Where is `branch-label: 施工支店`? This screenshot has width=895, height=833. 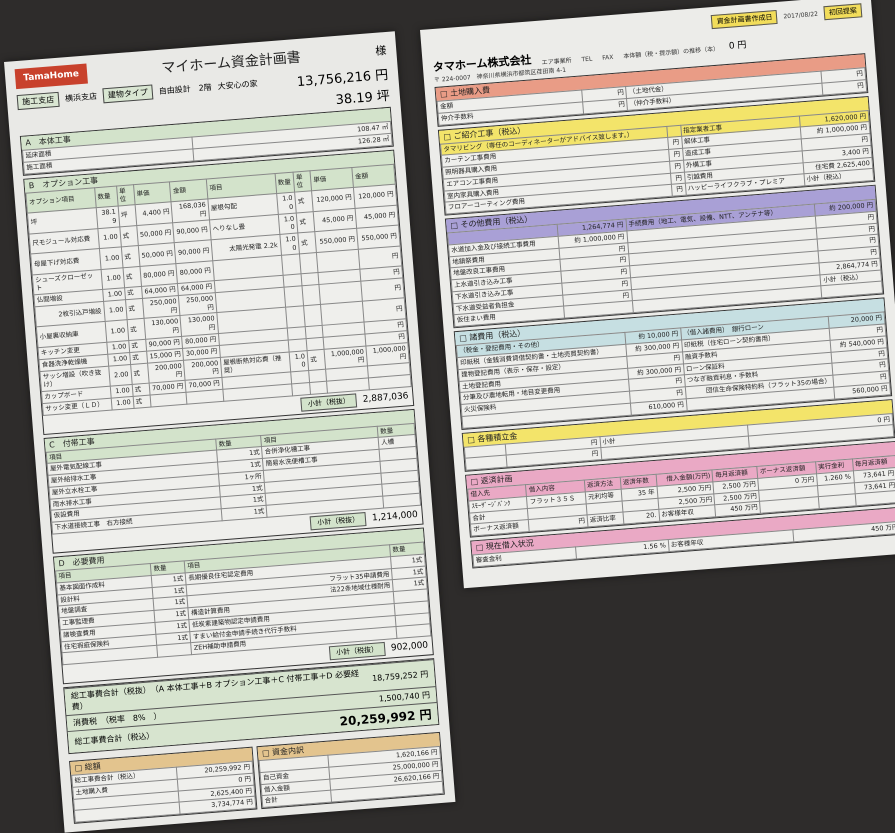 branch-label: 施工支店 is located at coordinates (38, 101).